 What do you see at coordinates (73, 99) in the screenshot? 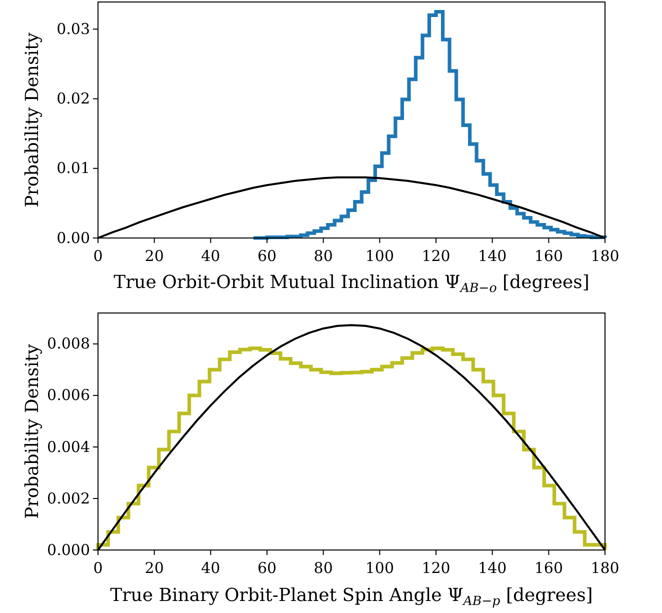
I see `y-tick-label: 0.02` at bounding box center [73, 99].